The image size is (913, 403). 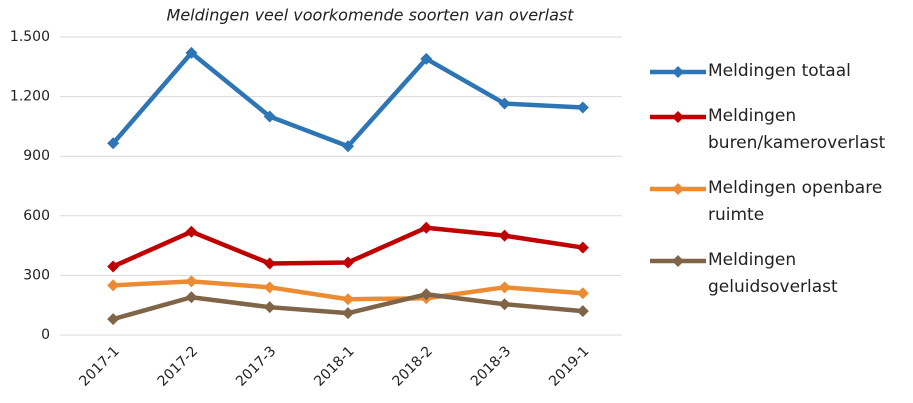 I want to click on x-tick-label: 2019-1, so click(x=569, y=366).